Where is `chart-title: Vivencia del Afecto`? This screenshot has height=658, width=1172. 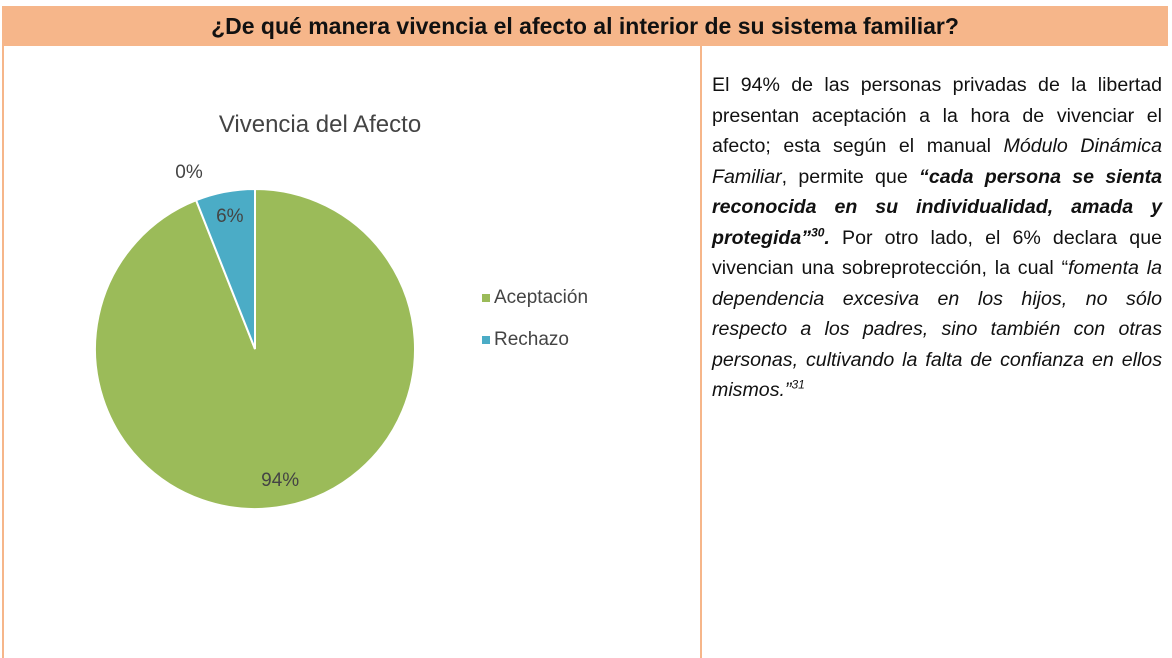 chart-title: Vivencia del Afecto is located at coordinates (320, 124).